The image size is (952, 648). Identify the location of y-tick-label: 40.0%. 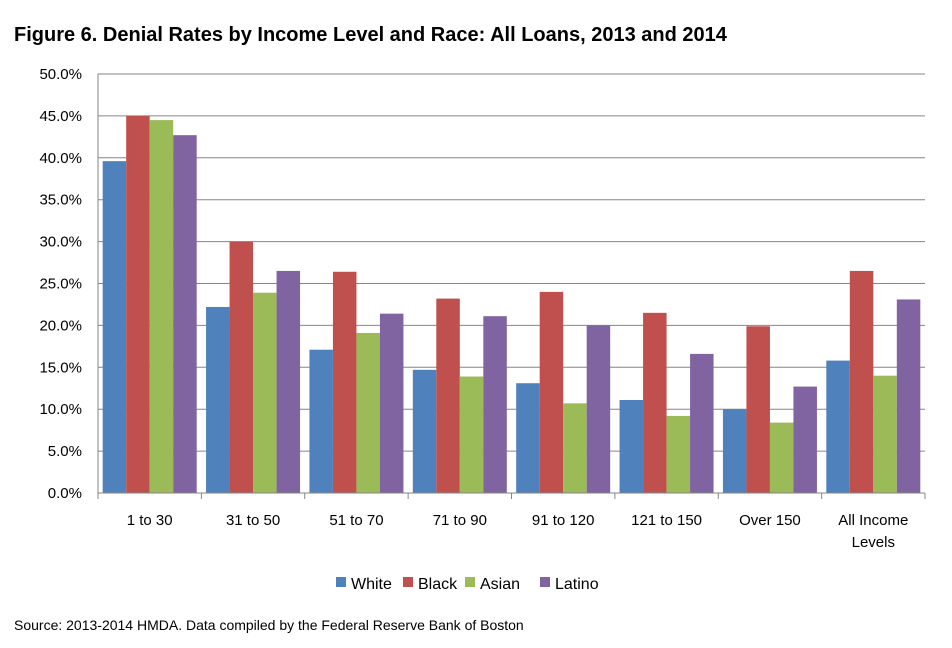
(60, 158).